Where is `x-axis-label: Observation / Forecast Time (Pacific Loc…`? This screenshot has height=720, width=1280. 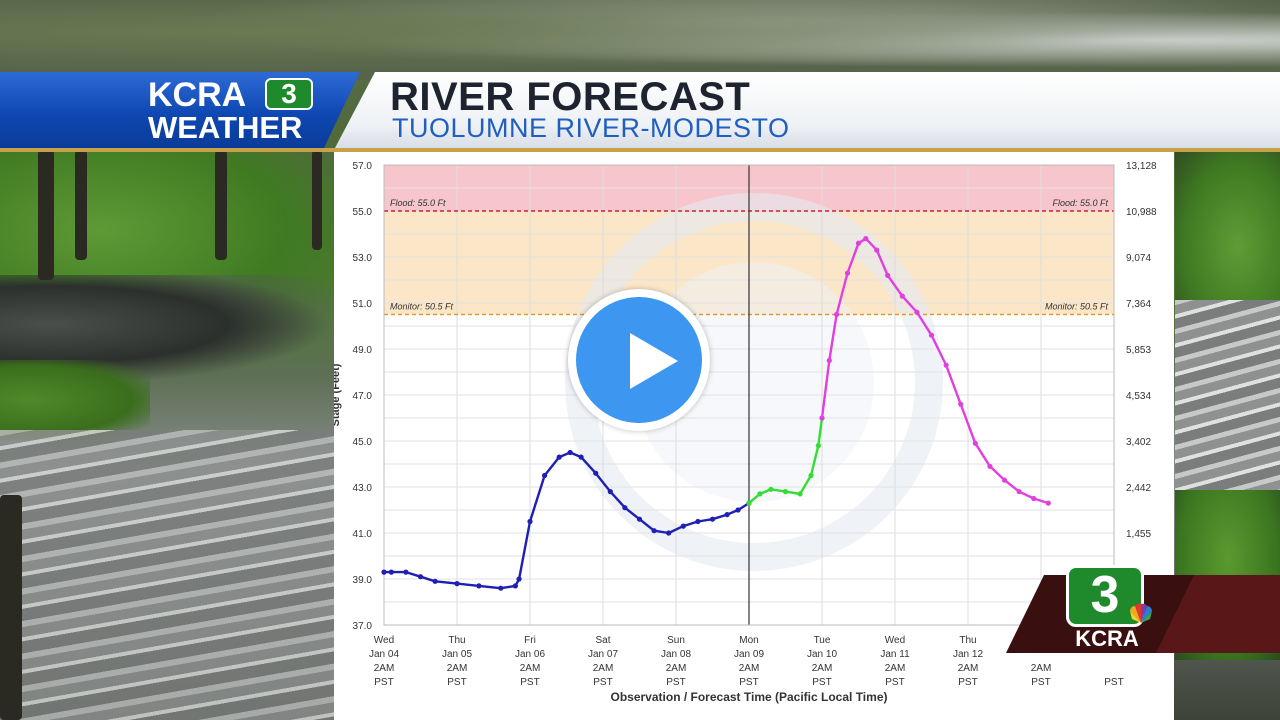
x-axis-label: Observation / Forecast Time (Pacific Loc… is located at coordinates (749, 697).